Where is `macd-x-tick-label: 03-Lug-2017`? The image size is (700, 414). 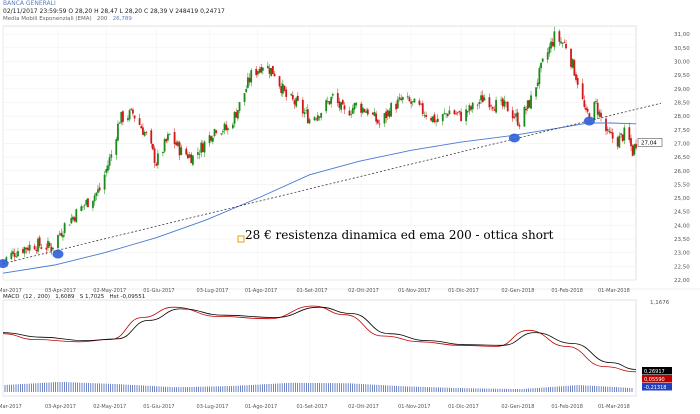 macd-x-tick-label: 03-Lug-2017 is located at coordinates (213, 407).